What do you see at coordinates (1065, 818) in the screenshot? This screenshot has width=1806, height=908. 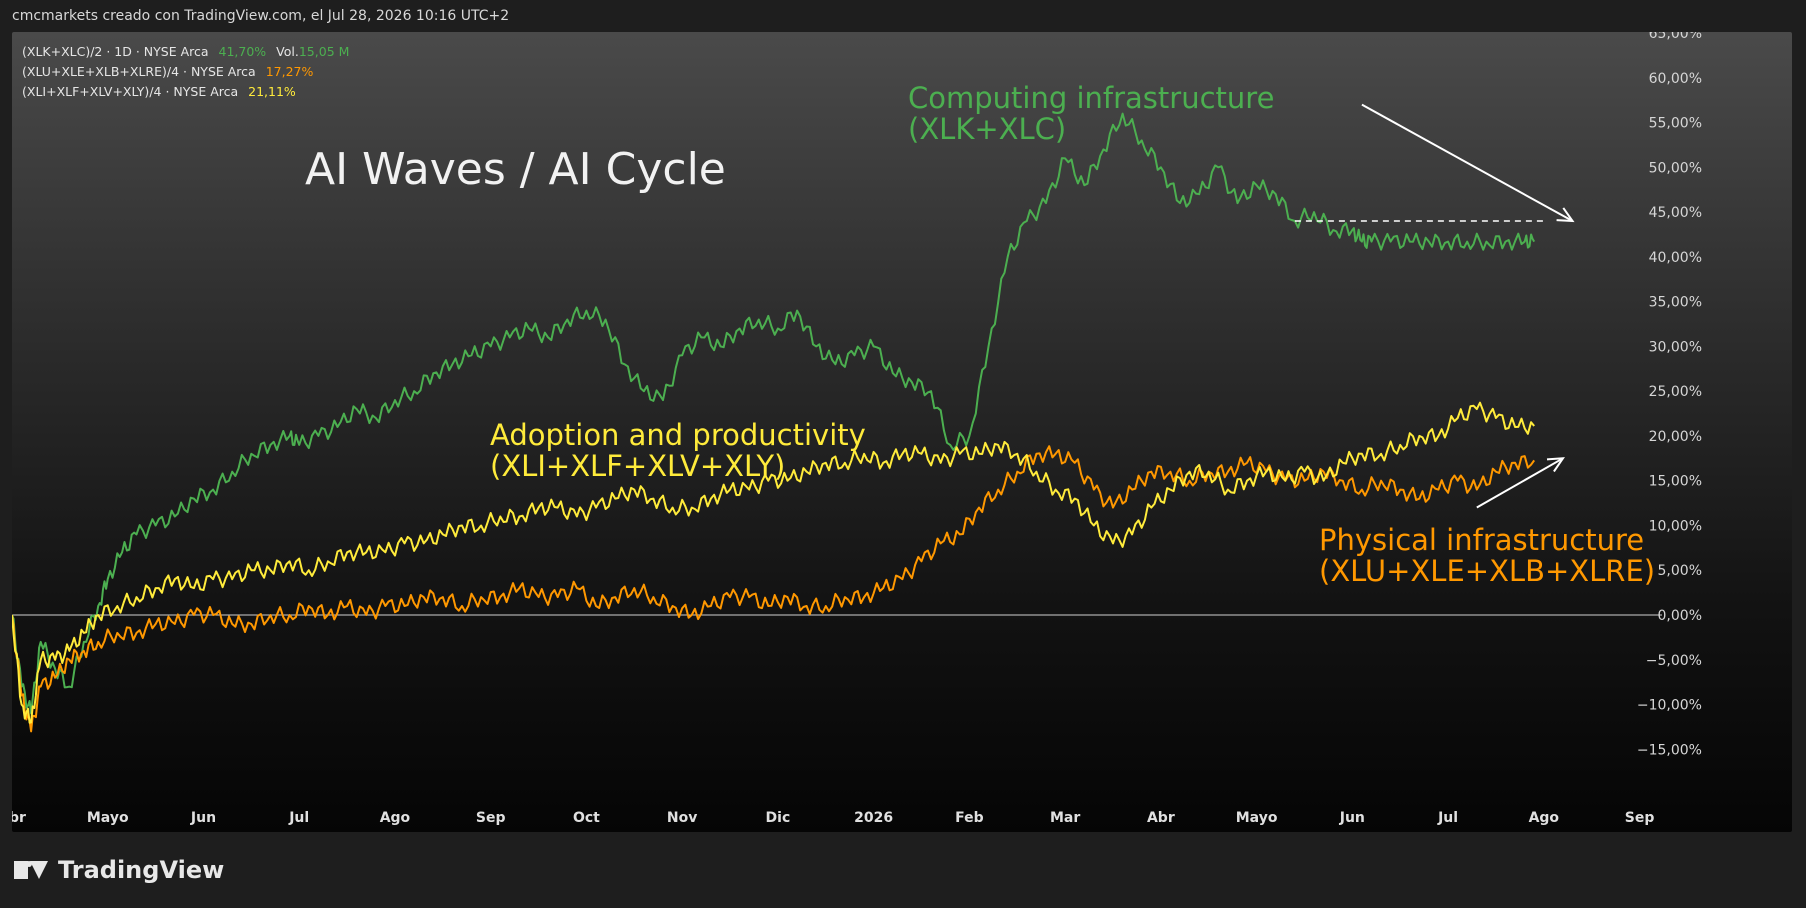 I see `x-tick-label: Mar` at bounding box center [1065, 818].